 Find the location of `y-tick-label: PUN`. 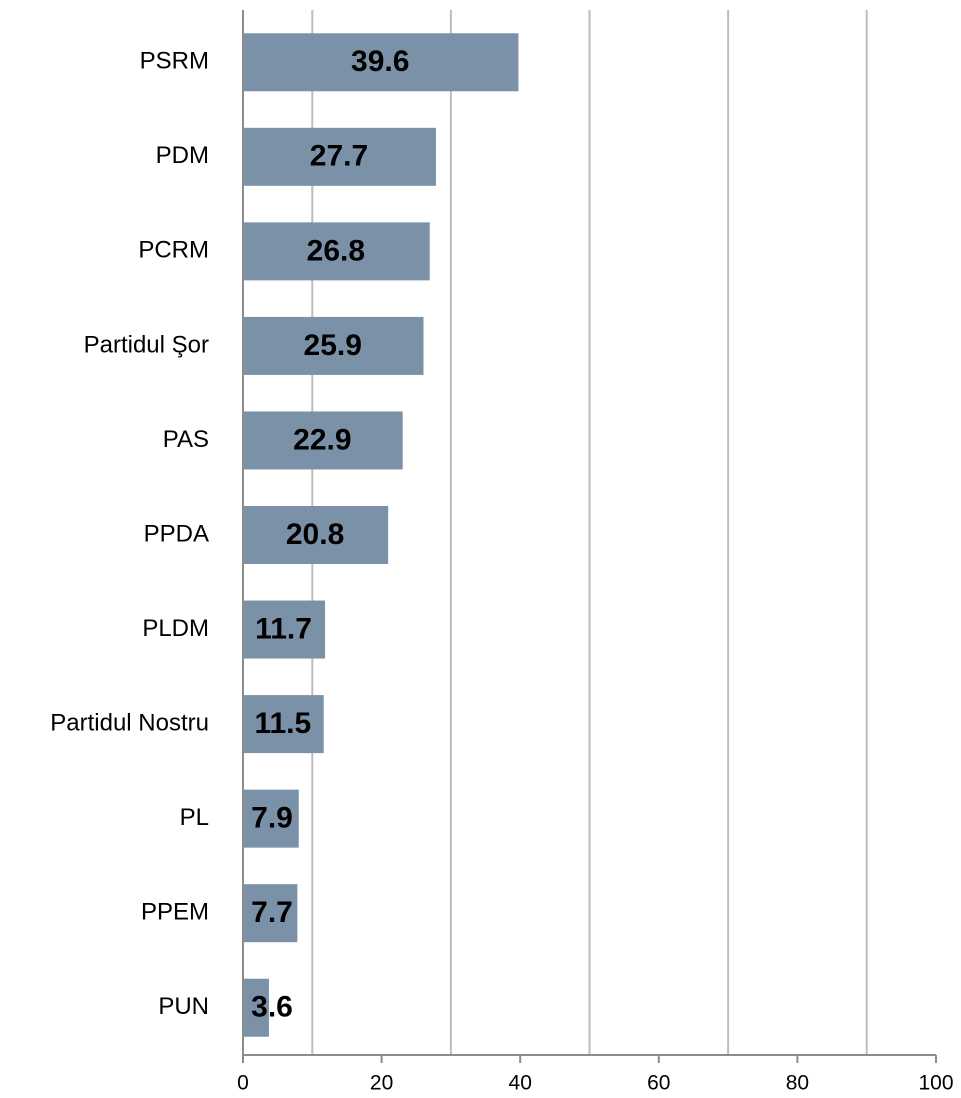

y-tick-label: PUN is located at coordinates (183, 1006).